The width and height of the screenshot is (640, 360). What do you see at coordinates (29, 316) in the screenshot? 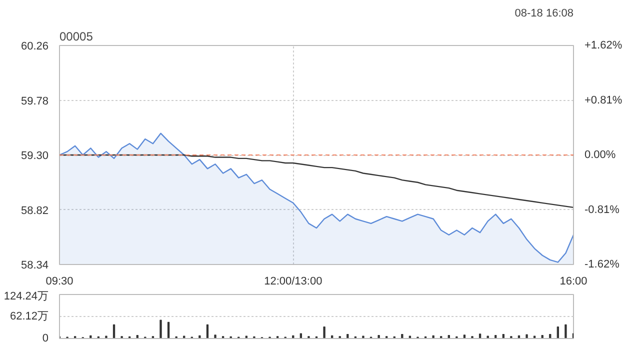
I see `y-tick-label: 62.12万` at bounding box center [29, 316].